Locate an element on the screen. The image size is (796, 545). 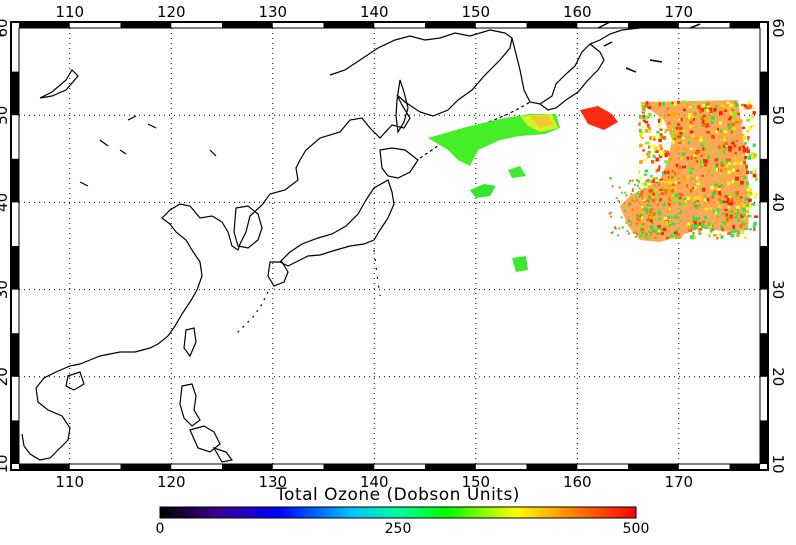
colorbar-max-label: 500 is located at coordinates (636, 529).